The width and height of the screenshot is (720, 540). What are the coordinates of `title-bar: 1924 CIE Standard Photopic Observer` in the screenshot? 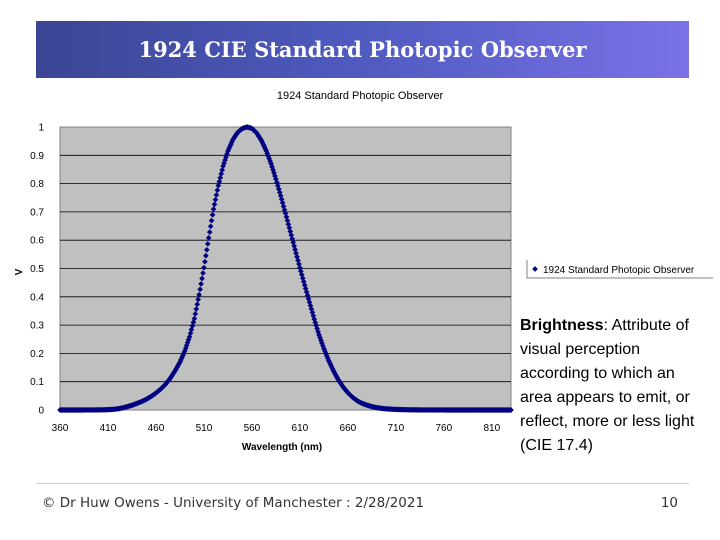 It's located at (362, 49).